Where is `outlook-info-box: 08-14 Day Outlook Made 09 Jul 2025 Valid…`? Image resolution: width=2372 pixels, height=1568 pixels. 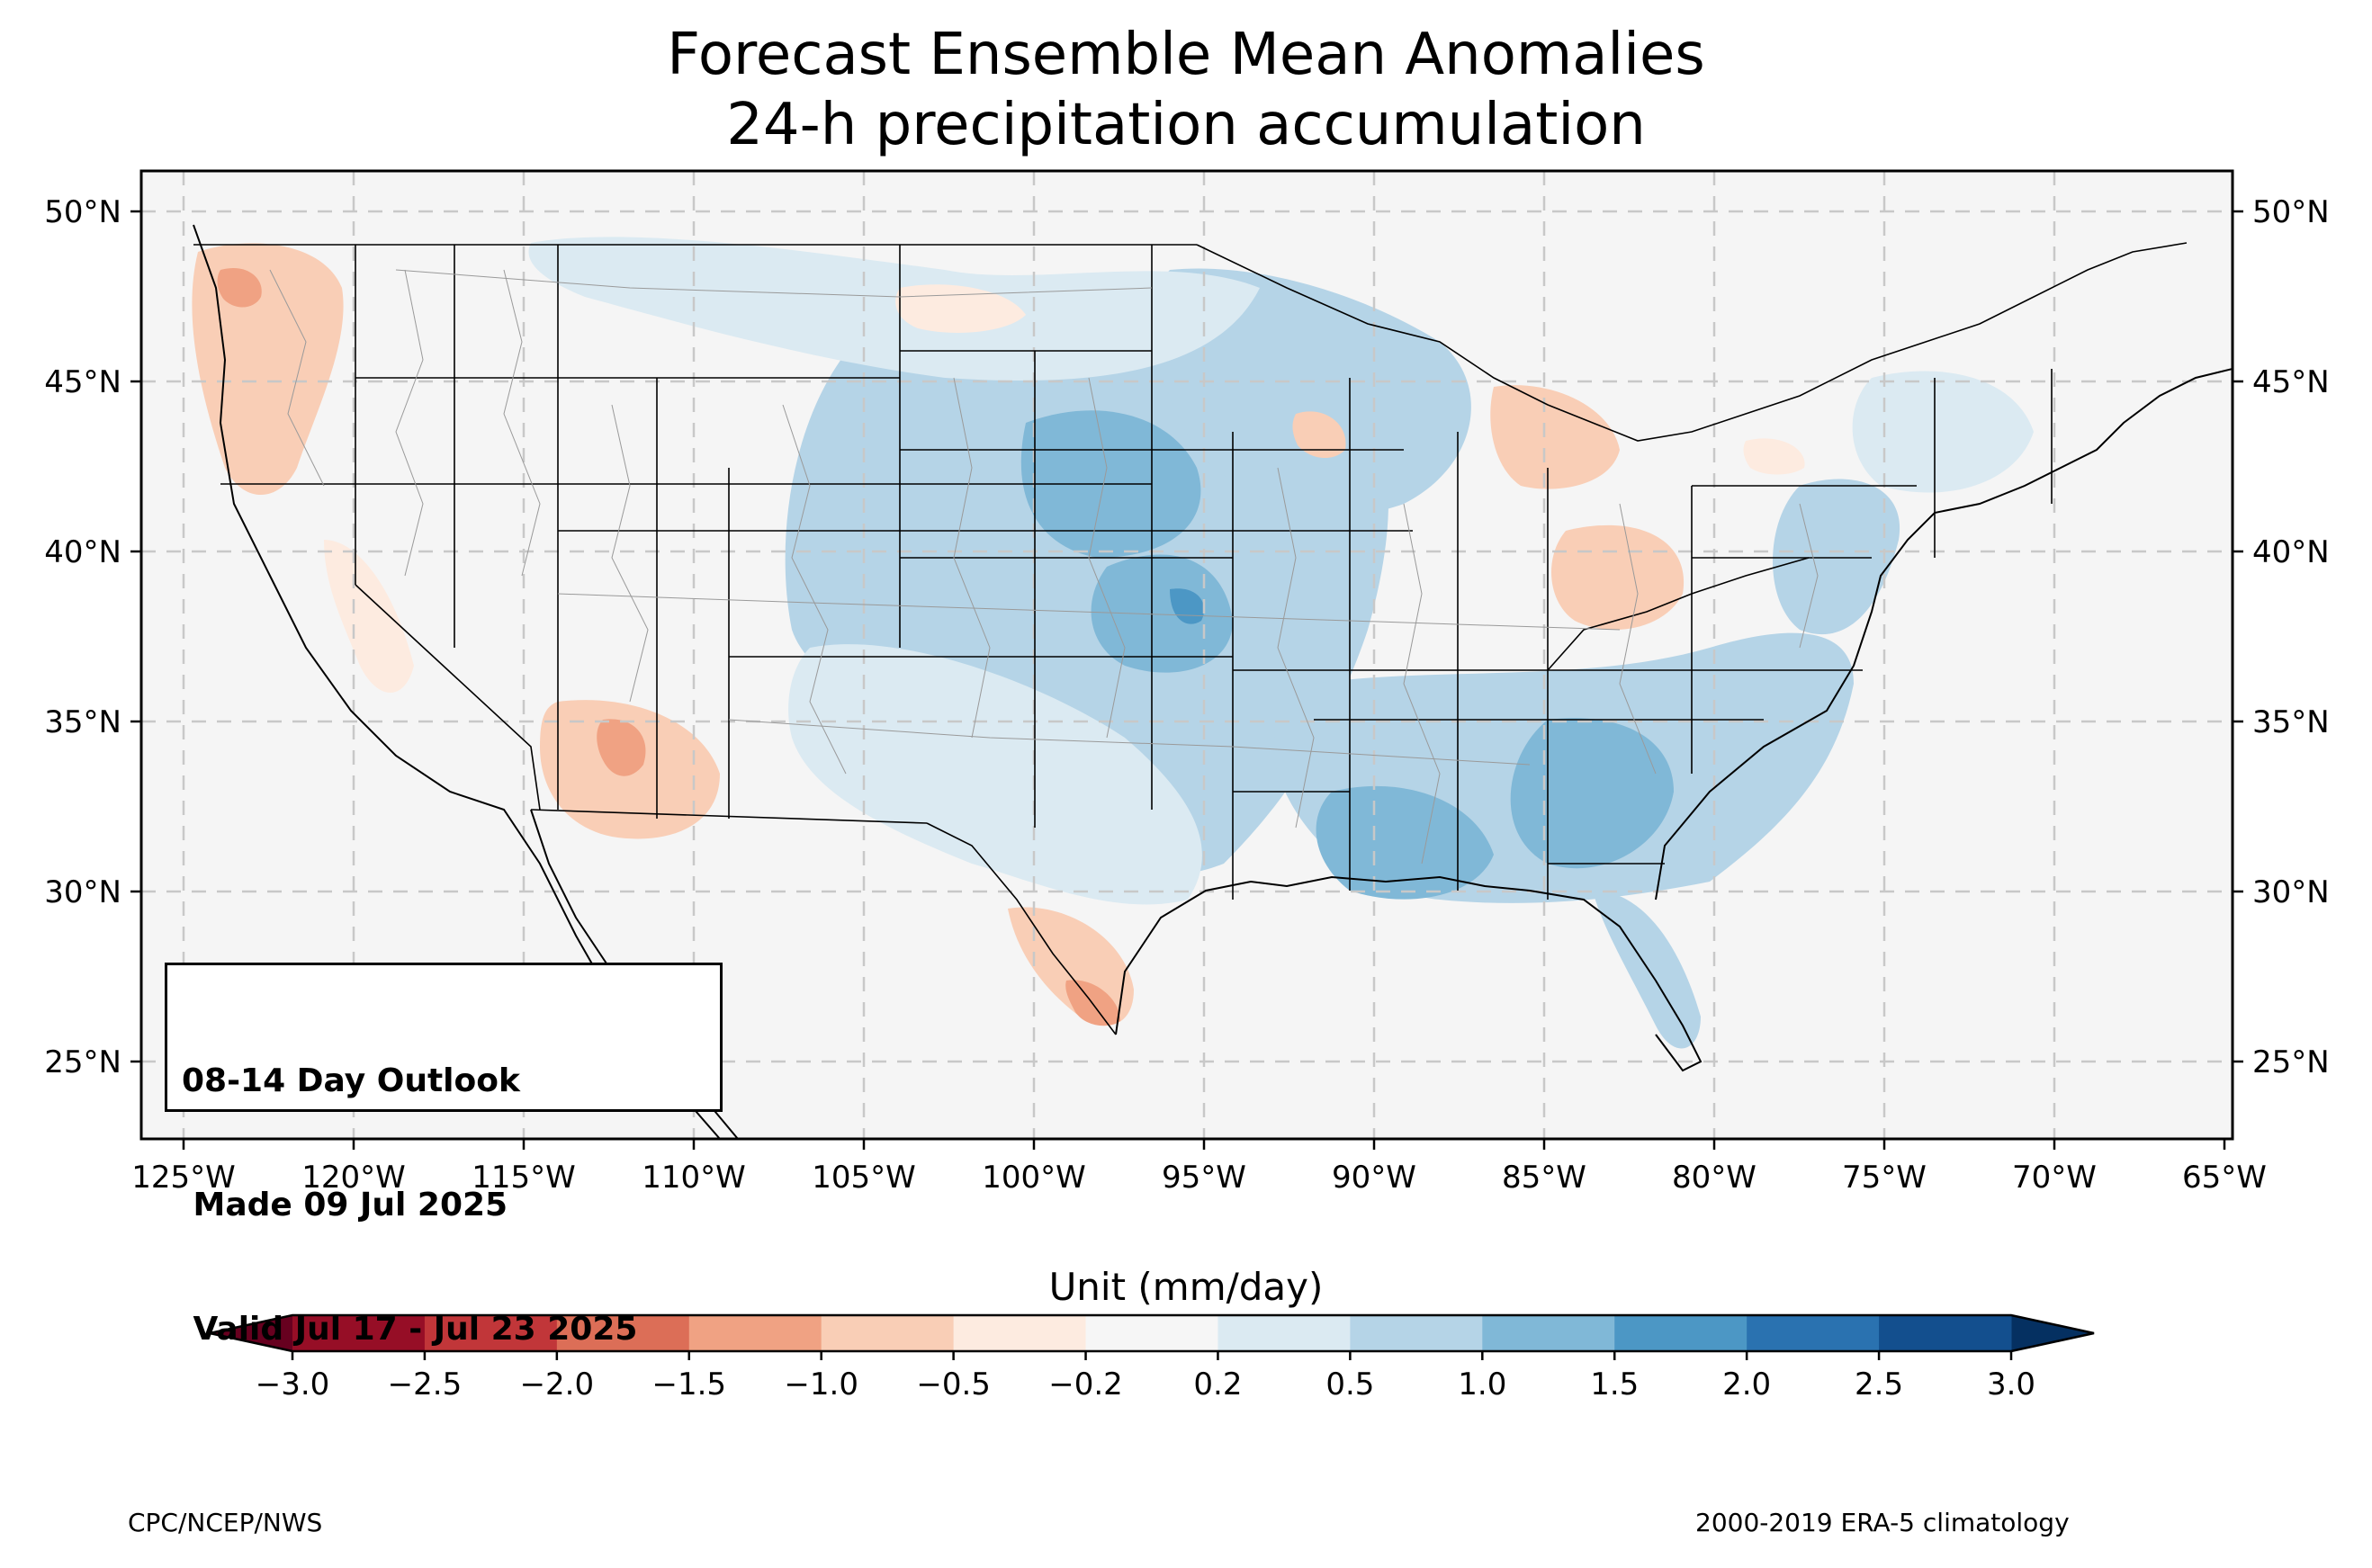
outlook-info-box: 08-14 Day Outlook Made 09 Jul 2025 Valid… is located at coordinates (444, 1155).